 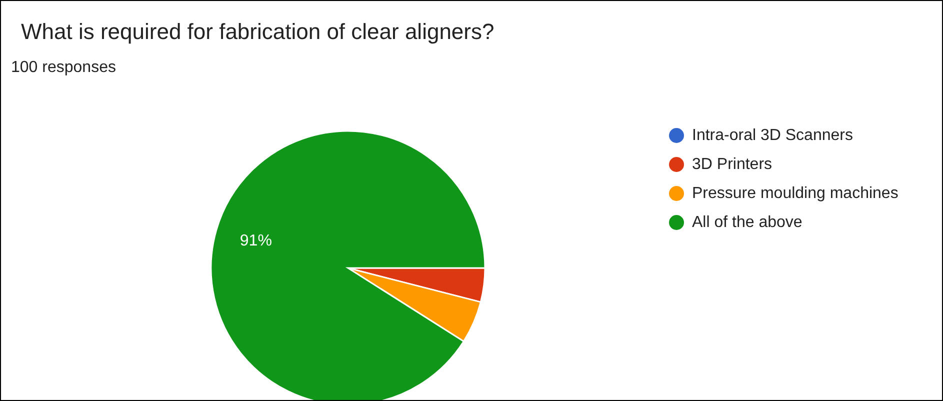 What do you see at coordinates (63, 68) in the screenshot?
I see `text: 100 responses` at bounding box center [63, 68].